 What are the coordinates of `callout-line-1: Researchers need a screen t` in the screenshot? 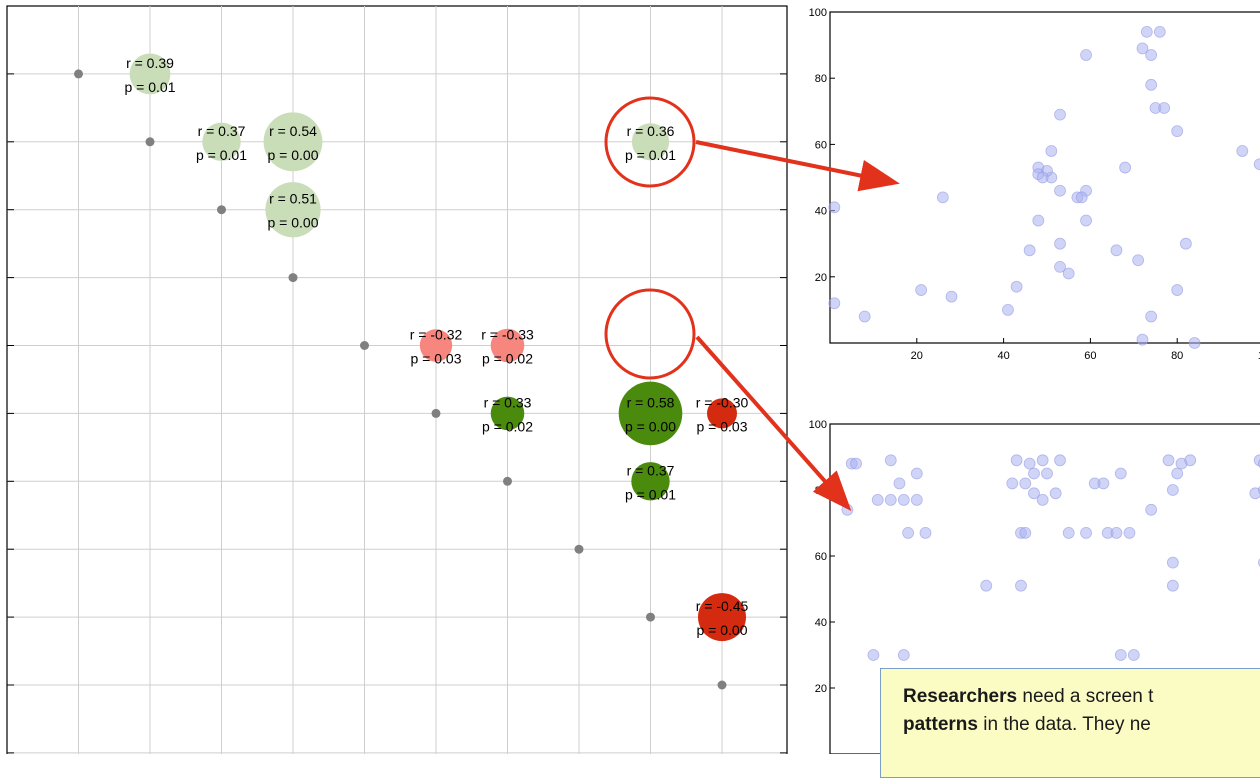 It's located at (1081, 697).